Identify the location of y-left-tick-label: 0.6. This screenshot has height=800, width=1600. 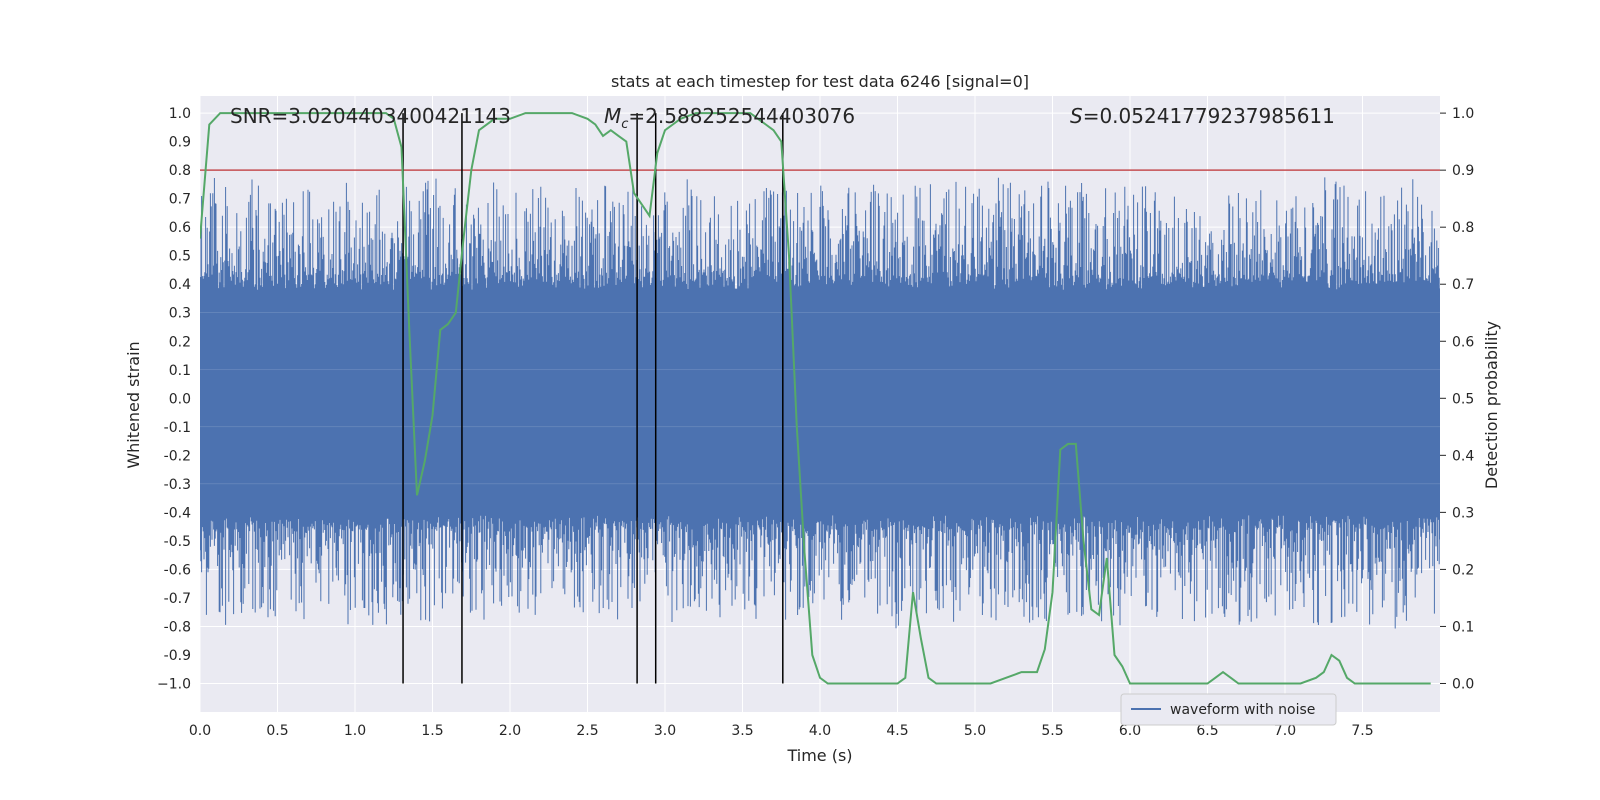
(180, 228).